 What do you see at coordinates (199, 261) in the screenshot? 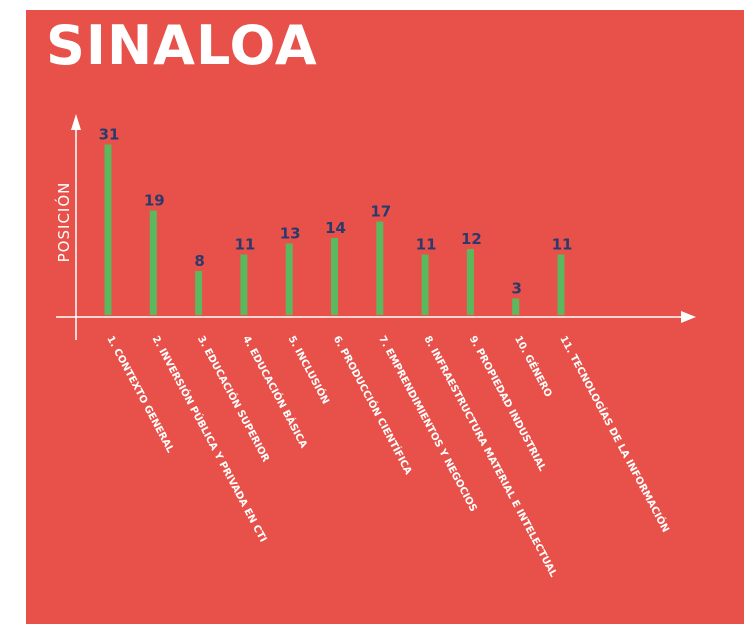
I see `bar-value-label: 8` at bounding box center [199, 261].